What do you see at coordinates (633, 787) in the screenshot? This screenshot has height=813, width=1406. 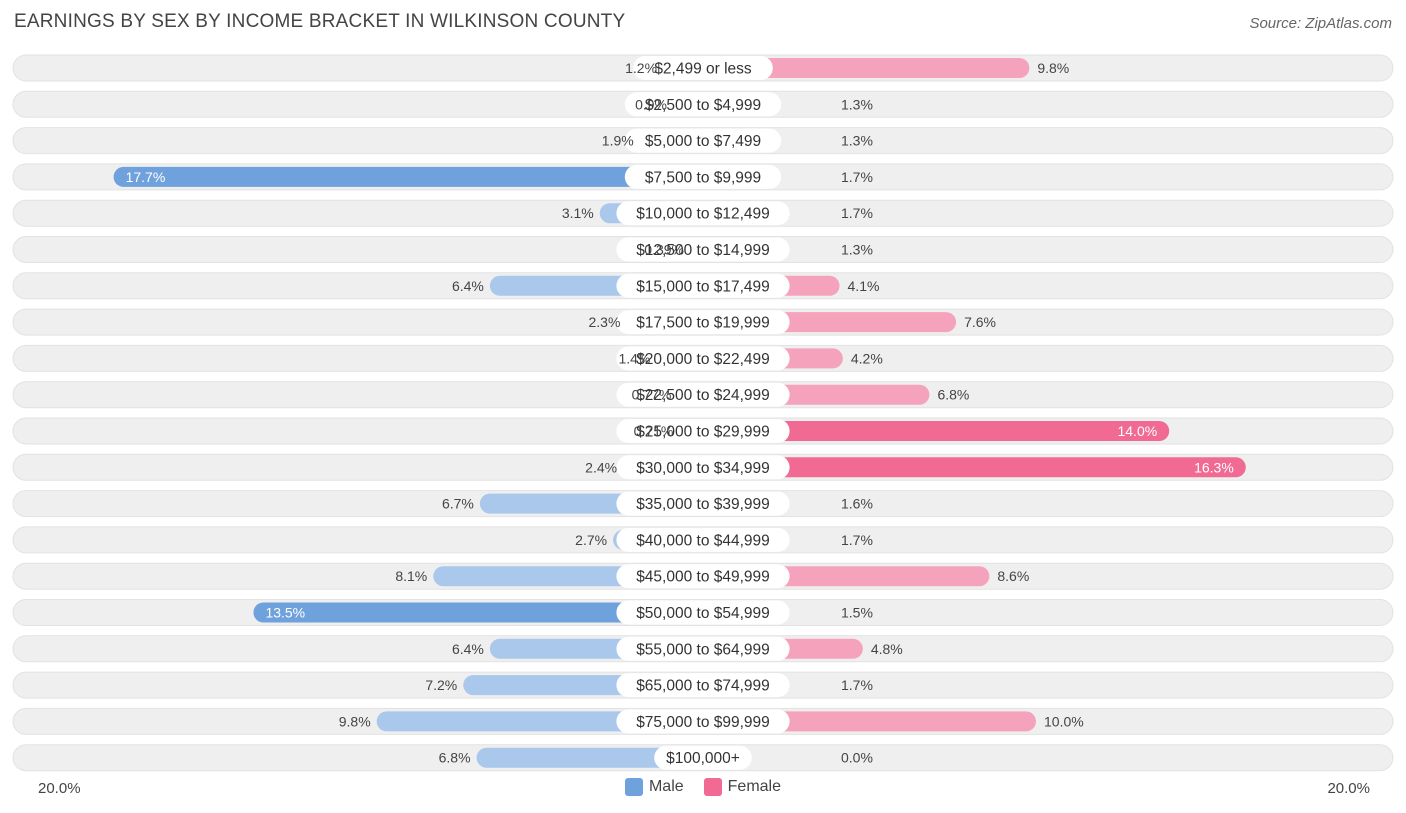 I see `legend-swatch-male` at bounding box center [633, 787].